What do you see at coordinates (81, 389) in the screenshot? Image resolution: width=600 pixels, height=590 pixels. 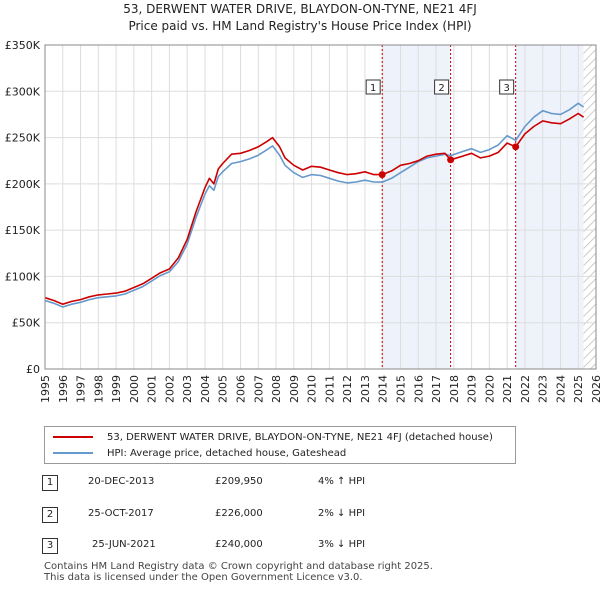 I see `x-tick-label: 1997` at bounding box center [81, 389].